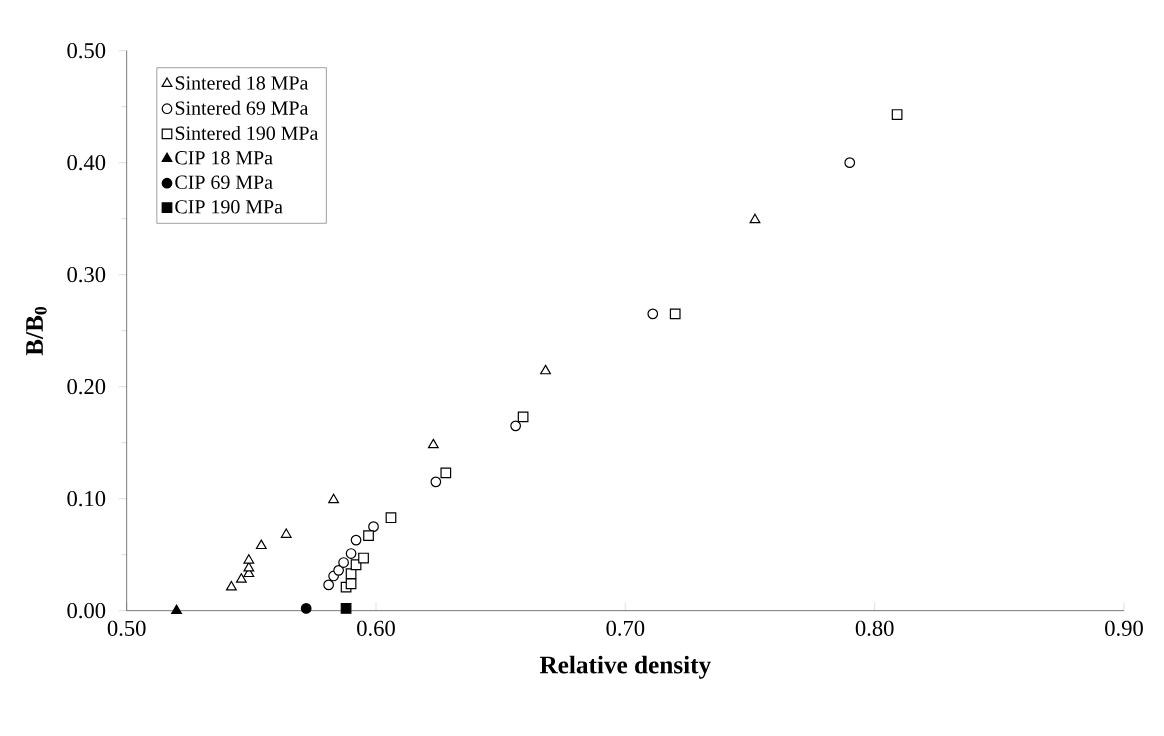  What do you see at coordinates (229, 207) in the screenshot?
I see `legend-label: CIP 190 MPa` at bounding box center [229, 207].